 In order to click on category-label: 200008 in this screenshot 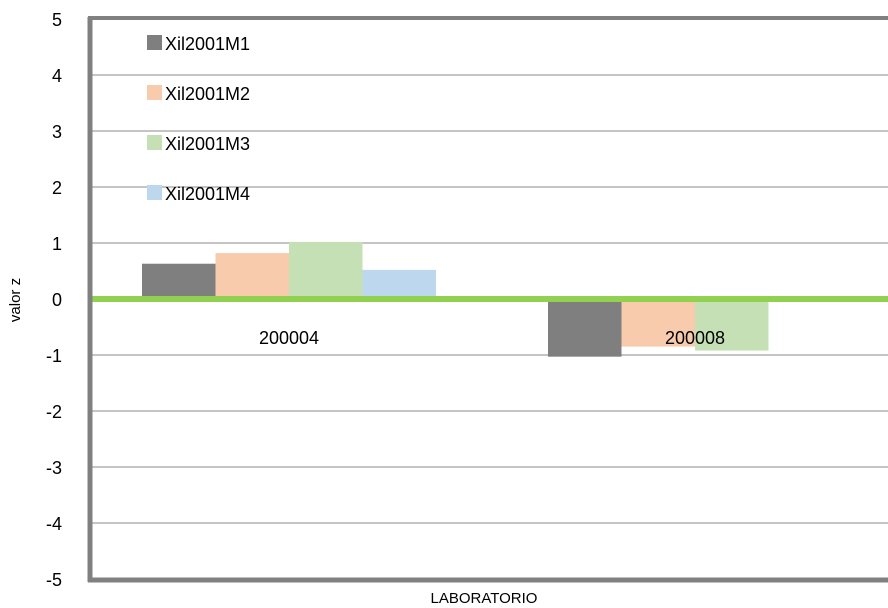, I will do `click(695, 338)`.